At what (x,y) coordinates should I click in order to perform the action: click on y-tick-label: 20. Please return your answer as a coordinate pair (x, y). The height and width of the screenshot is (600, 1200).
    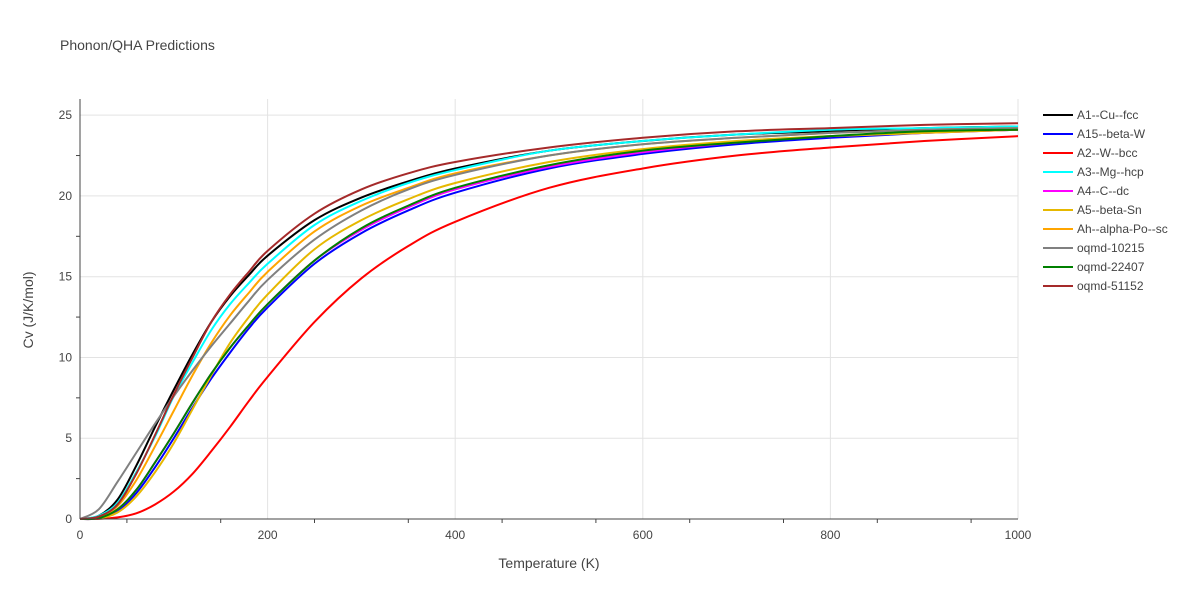
    Looking at the image, I should click on (66, 196).